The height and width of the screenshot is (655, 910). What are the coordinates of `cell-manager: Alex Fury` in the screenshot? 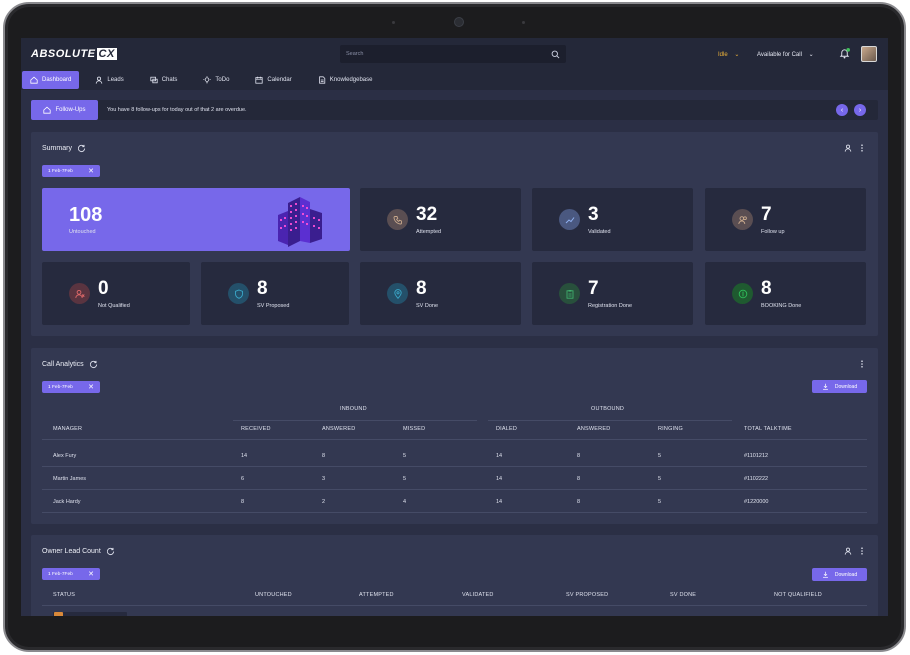 It's located at (65, 456).